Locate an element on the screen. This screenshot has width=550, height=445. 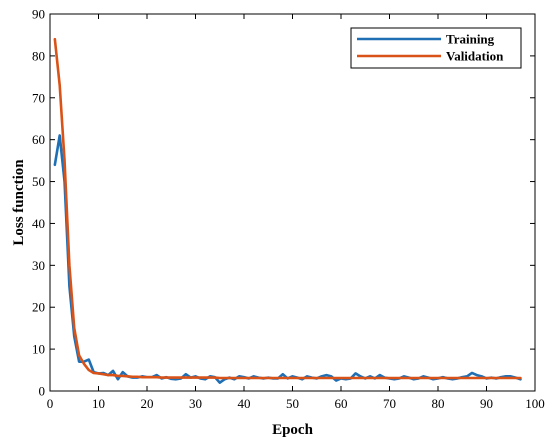
x-tick-label: 60 is located at coordinates (341, 403).